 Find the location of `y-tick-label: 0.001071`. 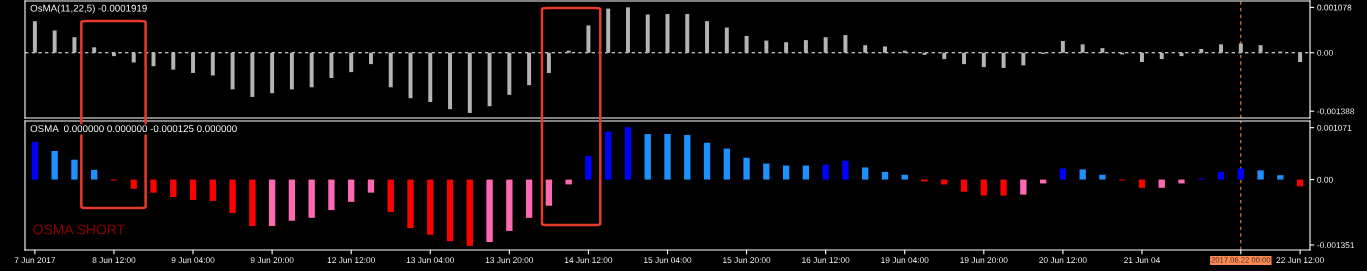

y-tick-label: 0.001071 is located at coordinates (1334, 127).